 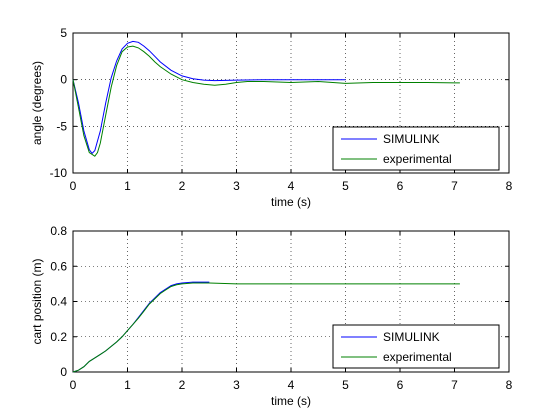 What do you see at coordinates (182, 385) in the screenshot?
I see `cart-x-tick-label: 2` at bounding box center [182, 385].